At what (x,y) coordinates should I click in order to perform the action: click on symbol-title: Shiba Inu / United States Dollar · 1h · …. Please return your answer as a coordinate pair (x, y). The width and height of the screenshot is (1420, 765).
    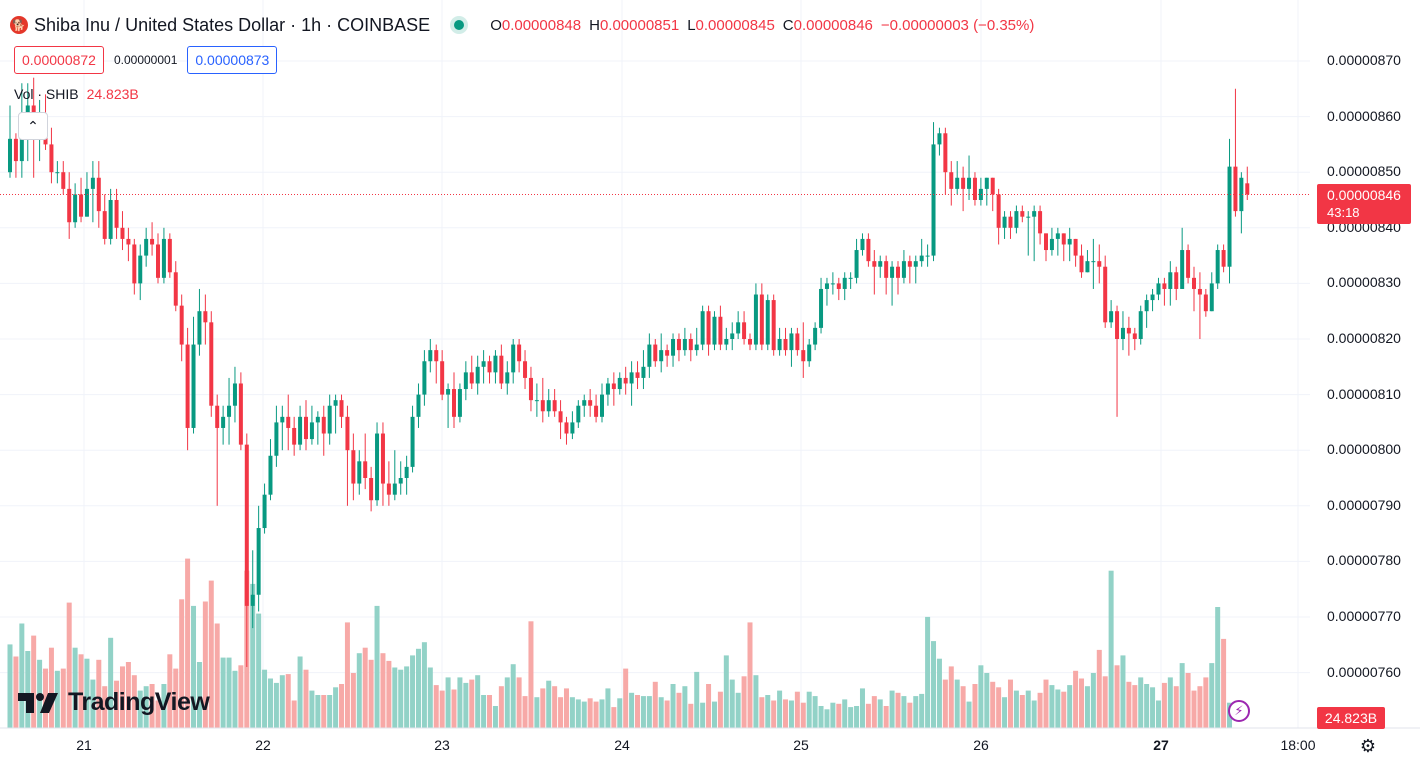
    Looking at the image, I should click on (232, 24).